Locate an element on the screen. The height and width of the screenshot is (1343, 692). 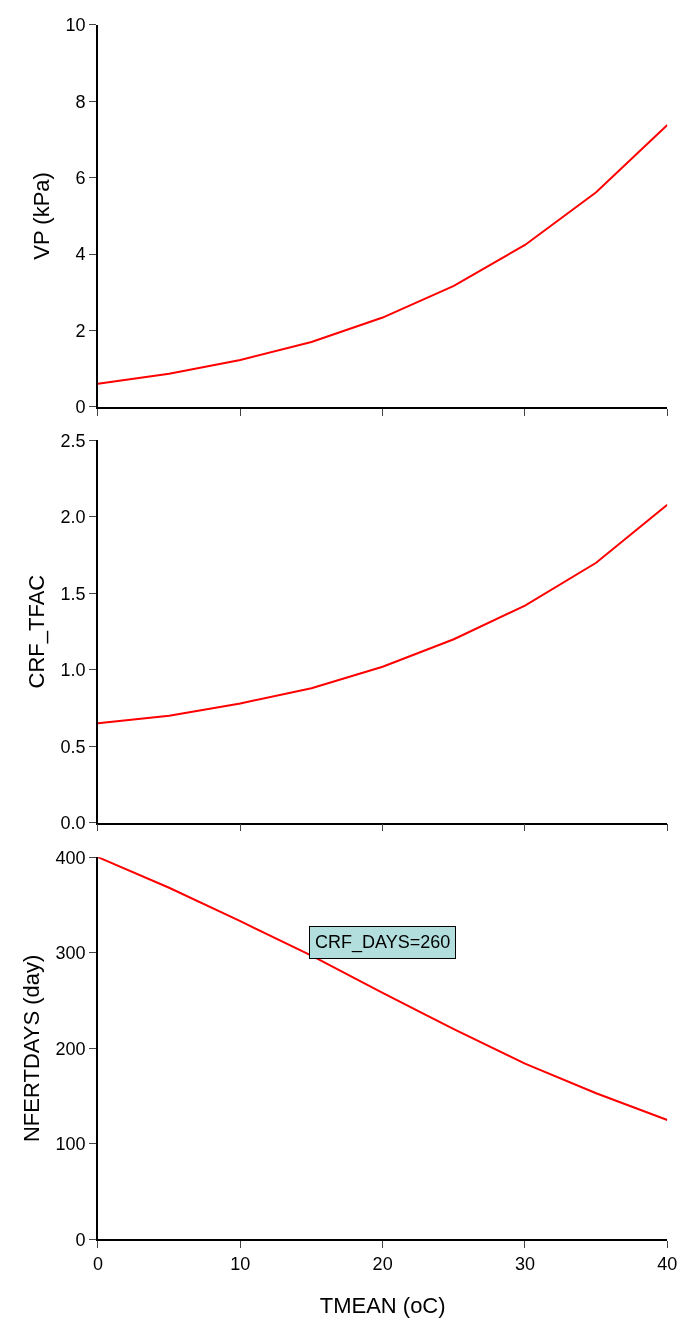
x-tick-label: 30 is located at coordinates (524, 1263).